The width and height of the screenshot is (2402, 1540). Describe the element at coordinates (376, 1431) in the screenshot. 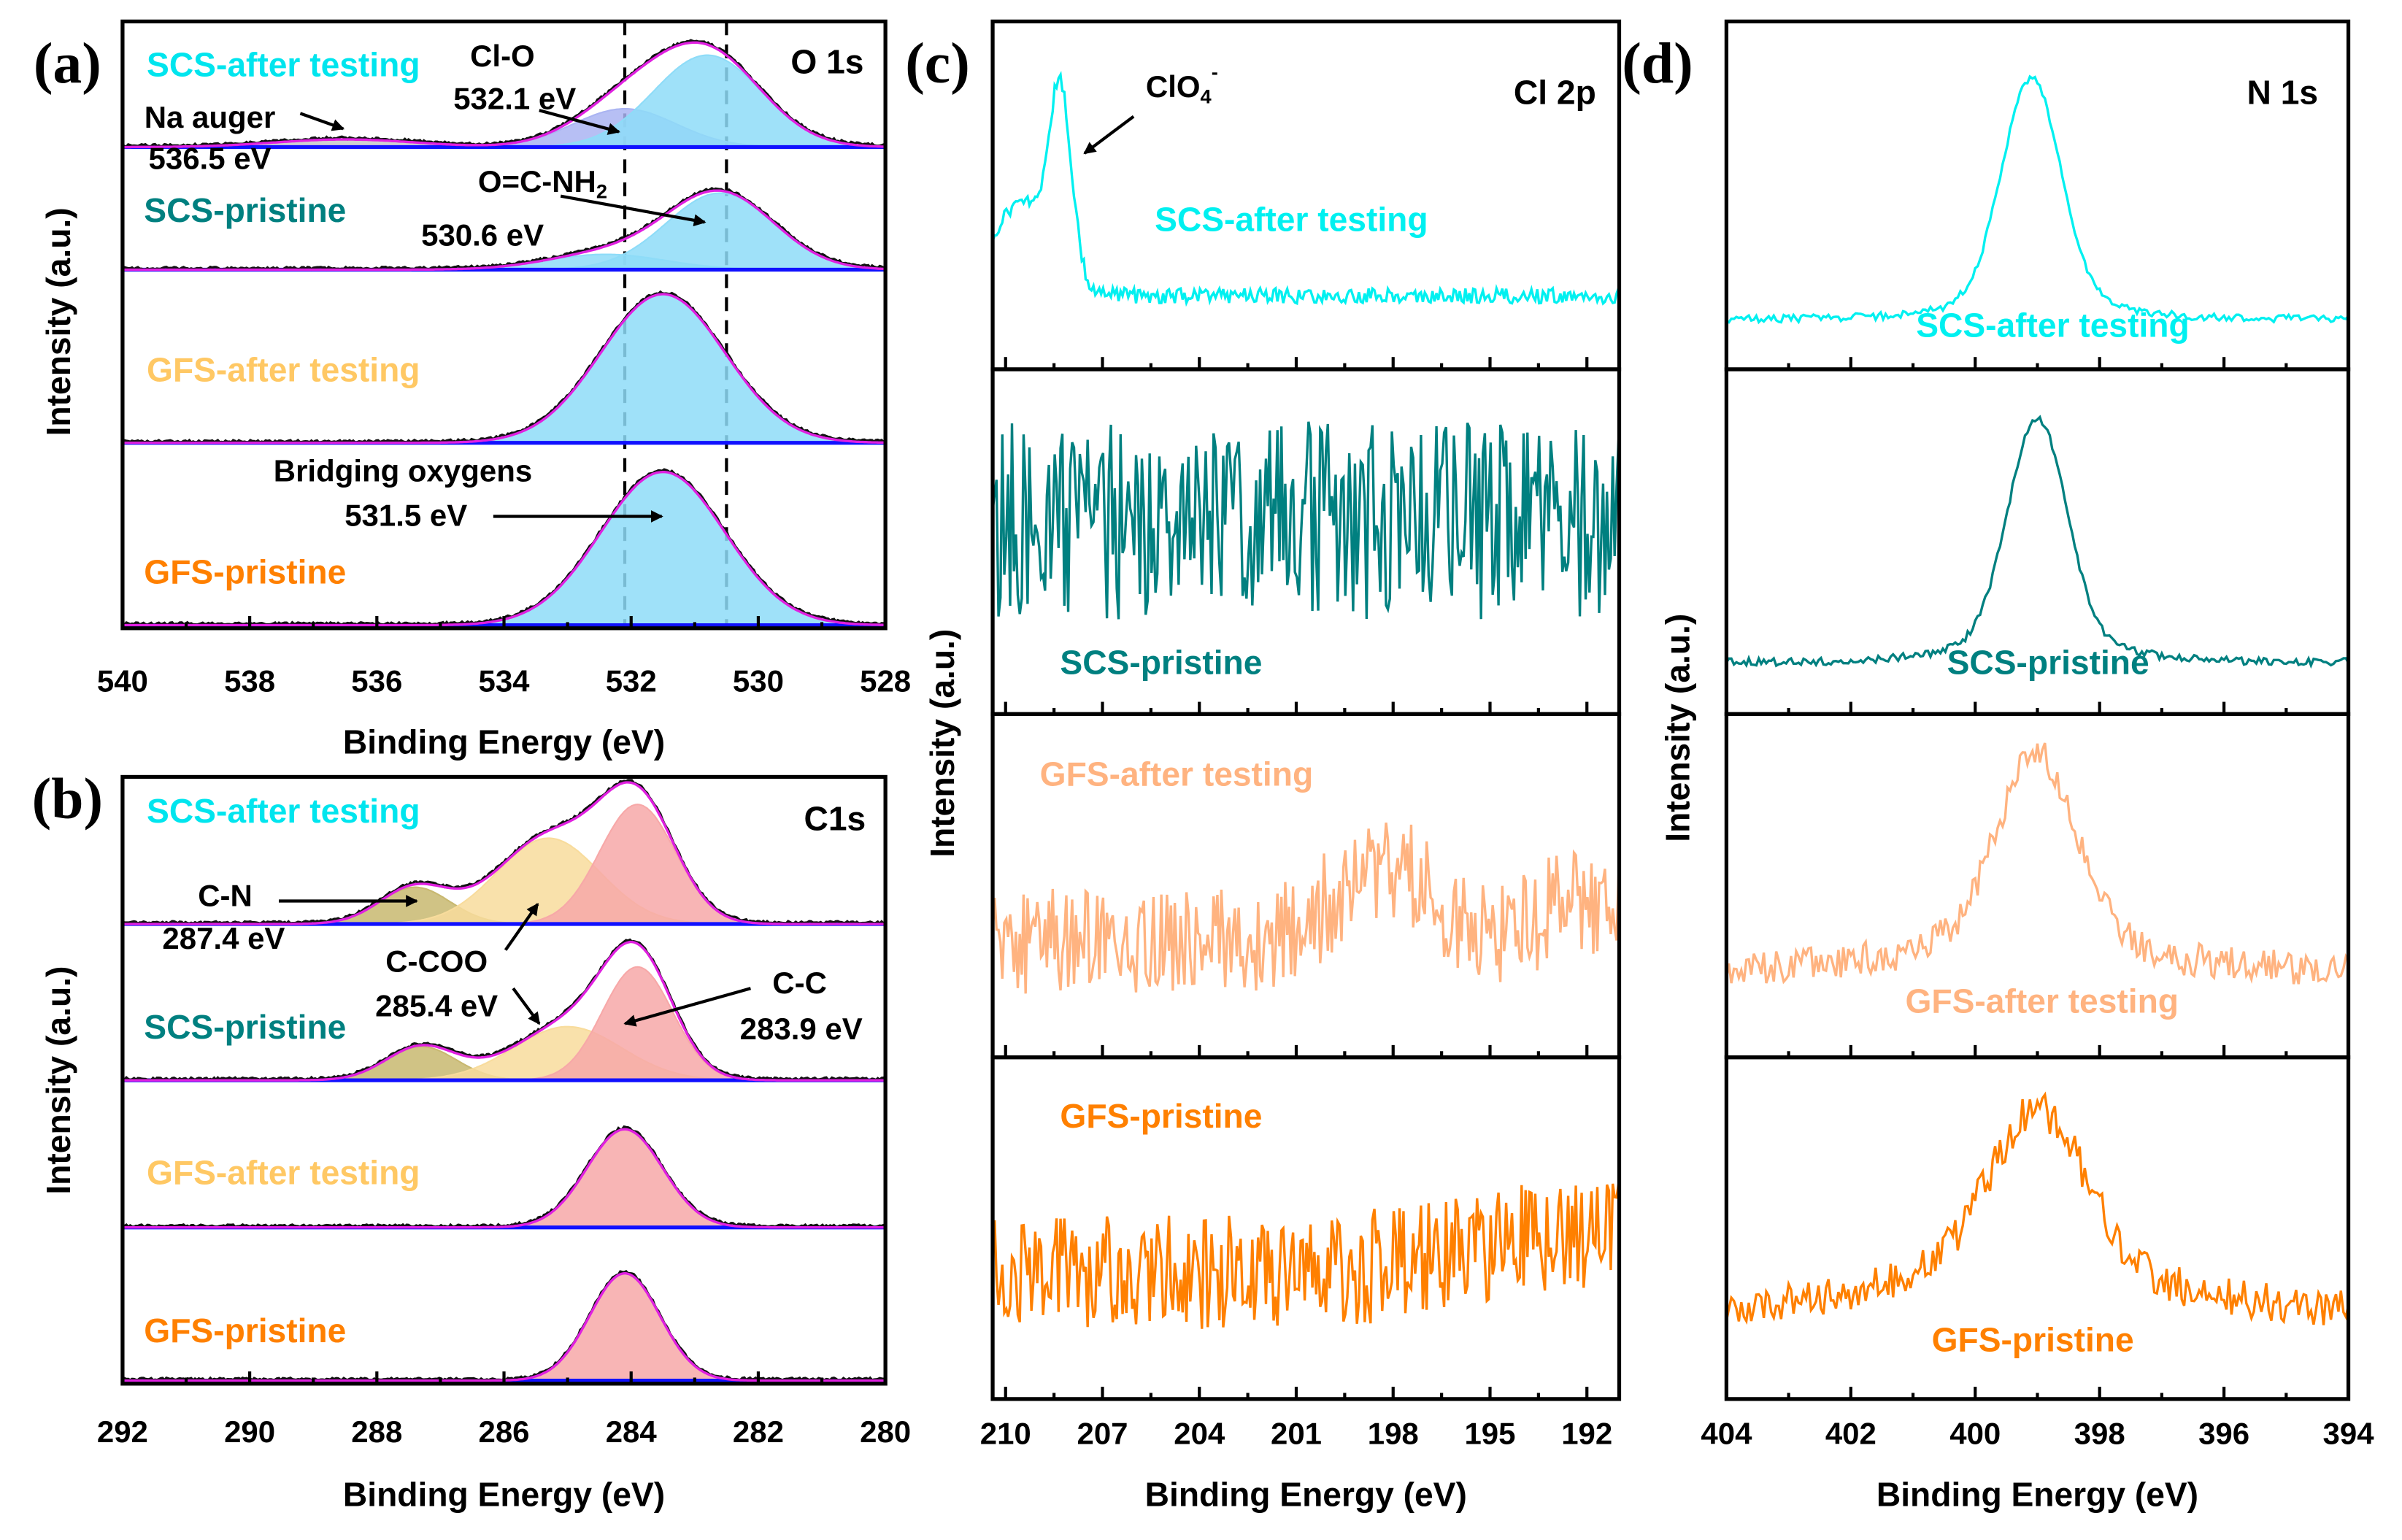

I see `x-tick-label: 288` at that location.